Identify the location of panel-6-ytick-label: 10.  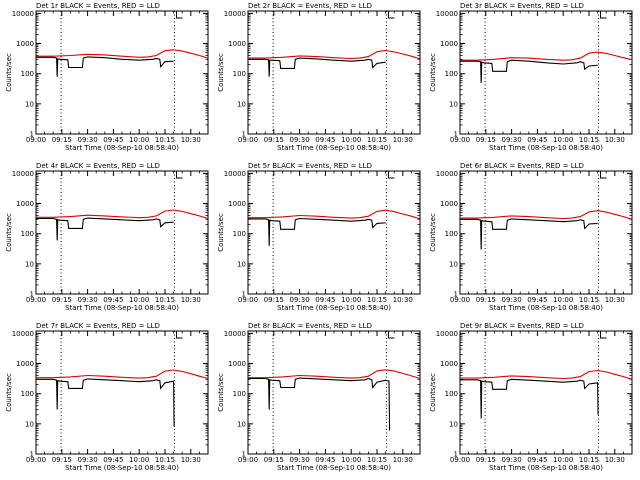
(453, 264).